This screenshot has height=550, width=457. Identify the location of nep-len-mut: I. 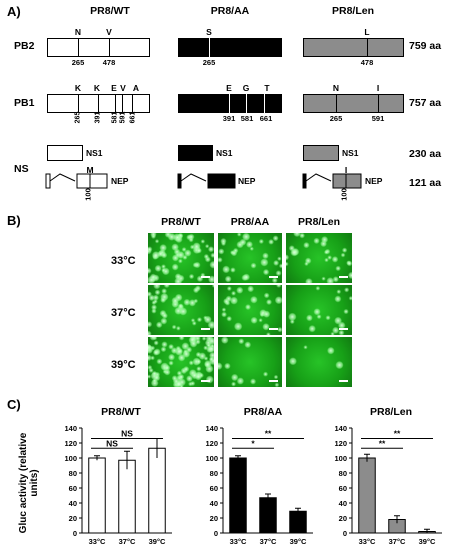
(346, 170).